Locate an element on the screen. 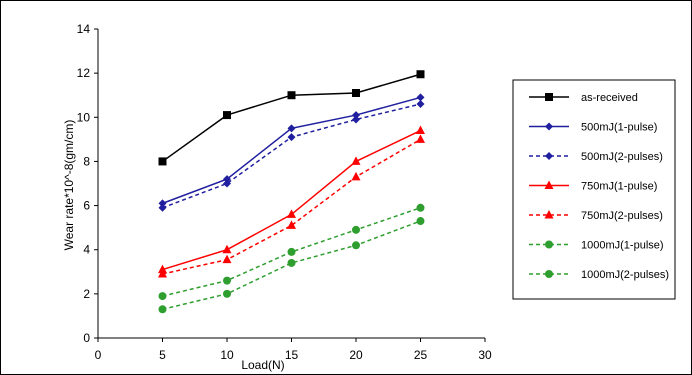 The height and width of the screenshot is (375, 692). y-tick-label: 14 is located at coordinates (84, 29).